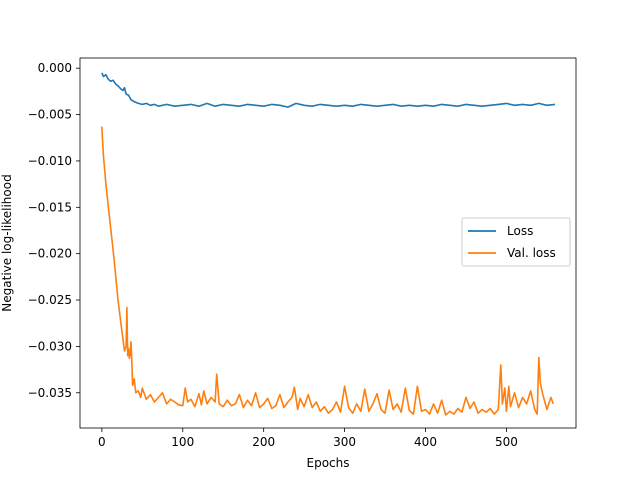 This screenshot has width=640, height=480. I want to click on legend: Loss Val. loss, so click(516, 242).